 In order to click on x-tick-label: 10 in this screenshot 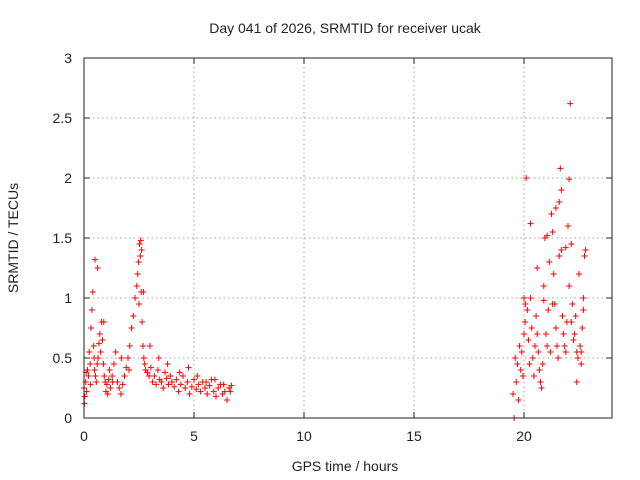, I will do `click(304, 436)`.